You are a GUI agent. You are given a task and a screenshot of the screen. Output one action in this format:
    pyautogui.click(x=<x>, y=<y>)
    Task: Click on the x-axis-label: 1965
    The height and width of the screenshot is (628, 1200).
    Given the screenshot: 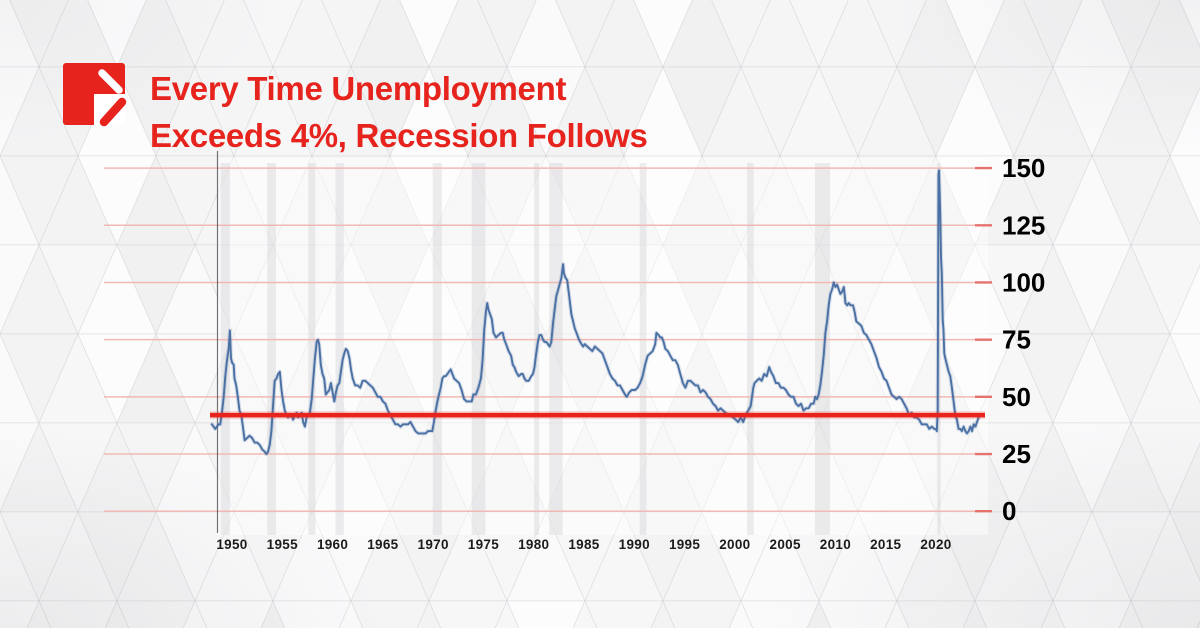 What is the action you would take?
    pyautogui.click(x=382, y=544)
    